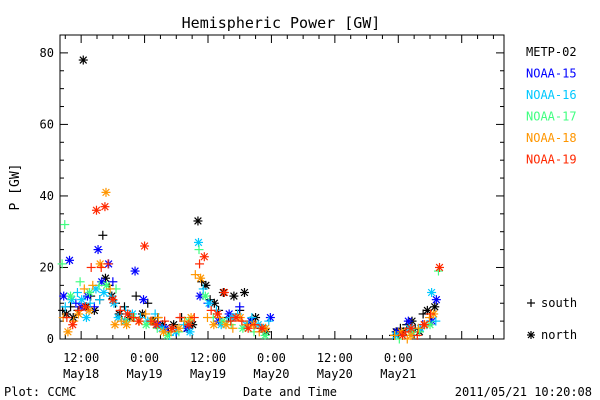 The height and width of the screenshot is (400, 600). What do you see at coordinates (551, 117) in the screenshot?
I see `legend-entry: NOAA-17` at bounding box center [551, 117].